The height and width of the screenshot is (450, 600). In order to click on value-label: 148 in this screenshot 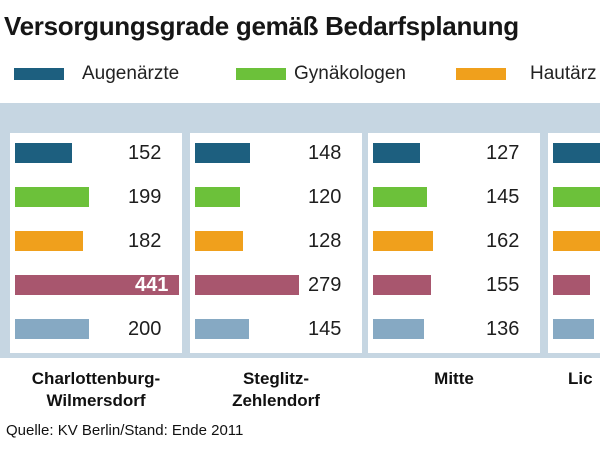, I will do `click(325, 153)`.